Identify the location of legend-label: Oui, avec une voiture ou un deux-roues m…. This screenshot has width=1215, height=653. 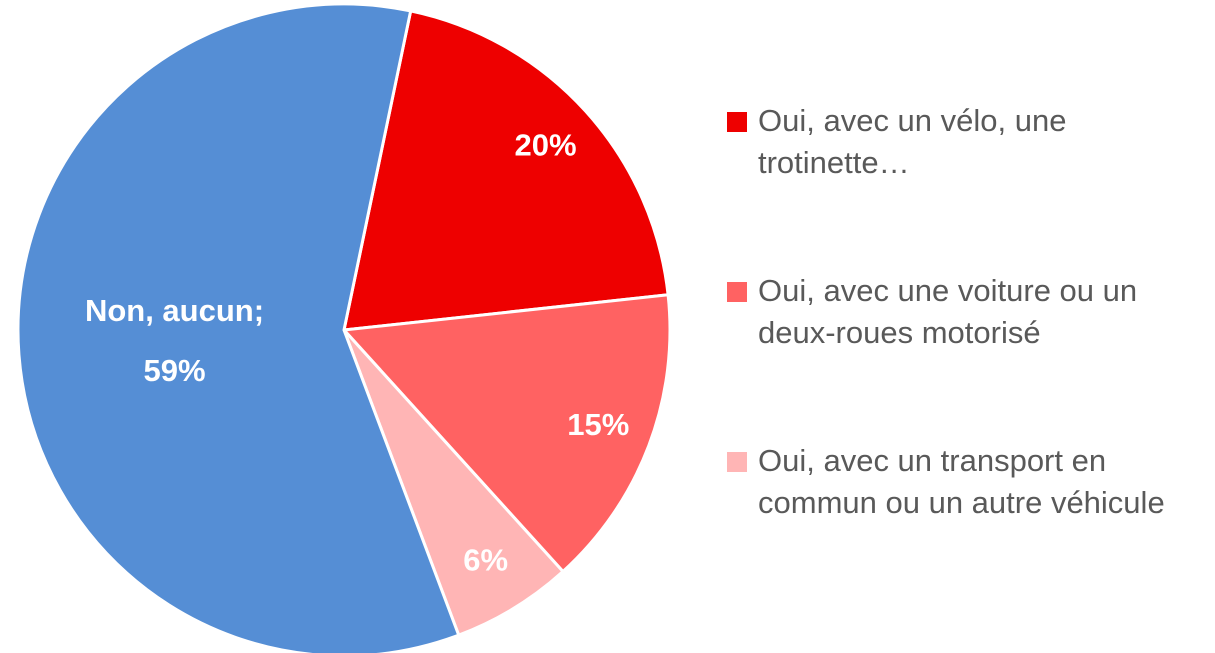
(948, 311).